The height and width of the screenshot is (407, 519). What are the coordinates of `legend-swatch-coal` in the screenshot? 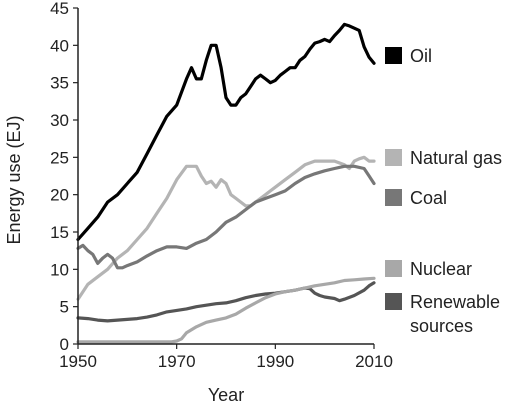 It's located at (393, 197).